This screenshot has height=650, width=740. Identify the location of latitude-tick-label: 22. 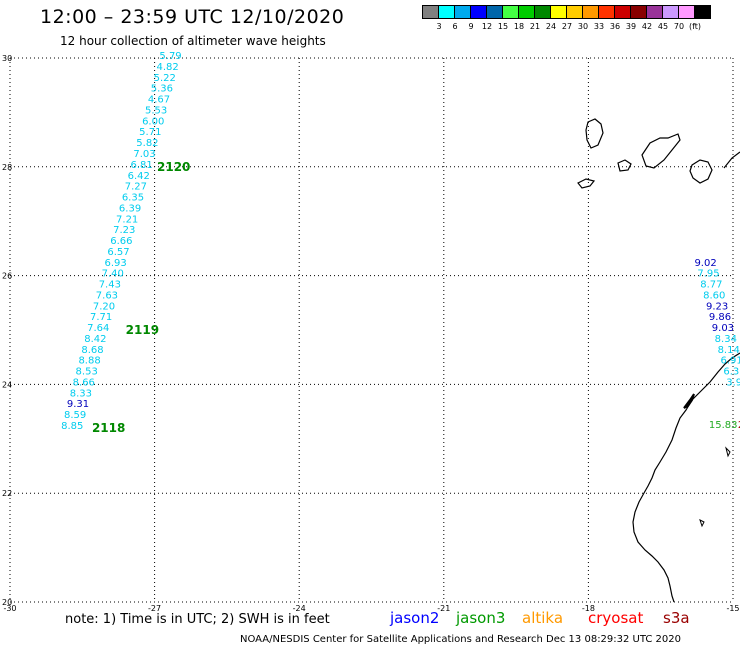
(7, 493).